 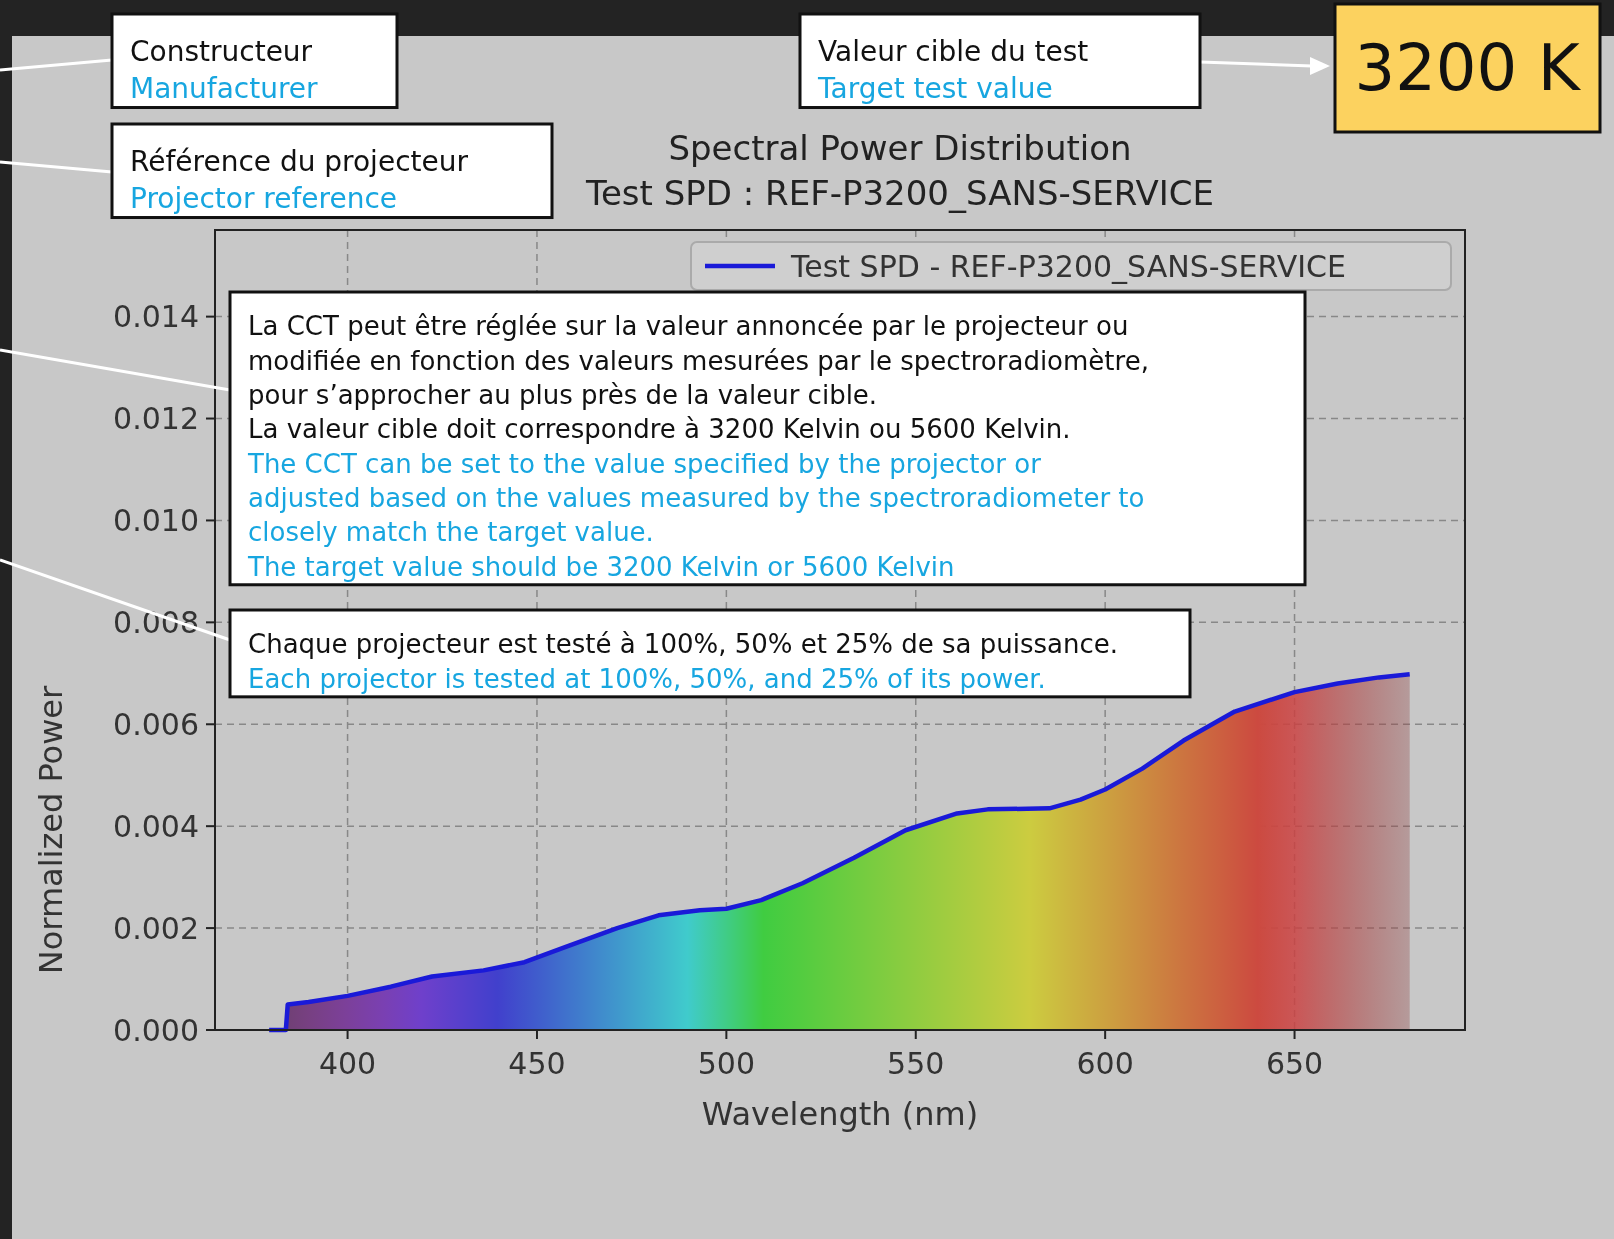 I want to click on annotation: Each projector is tested at 100%, 50%, and 25% of its power., so click(x=647, y=678).